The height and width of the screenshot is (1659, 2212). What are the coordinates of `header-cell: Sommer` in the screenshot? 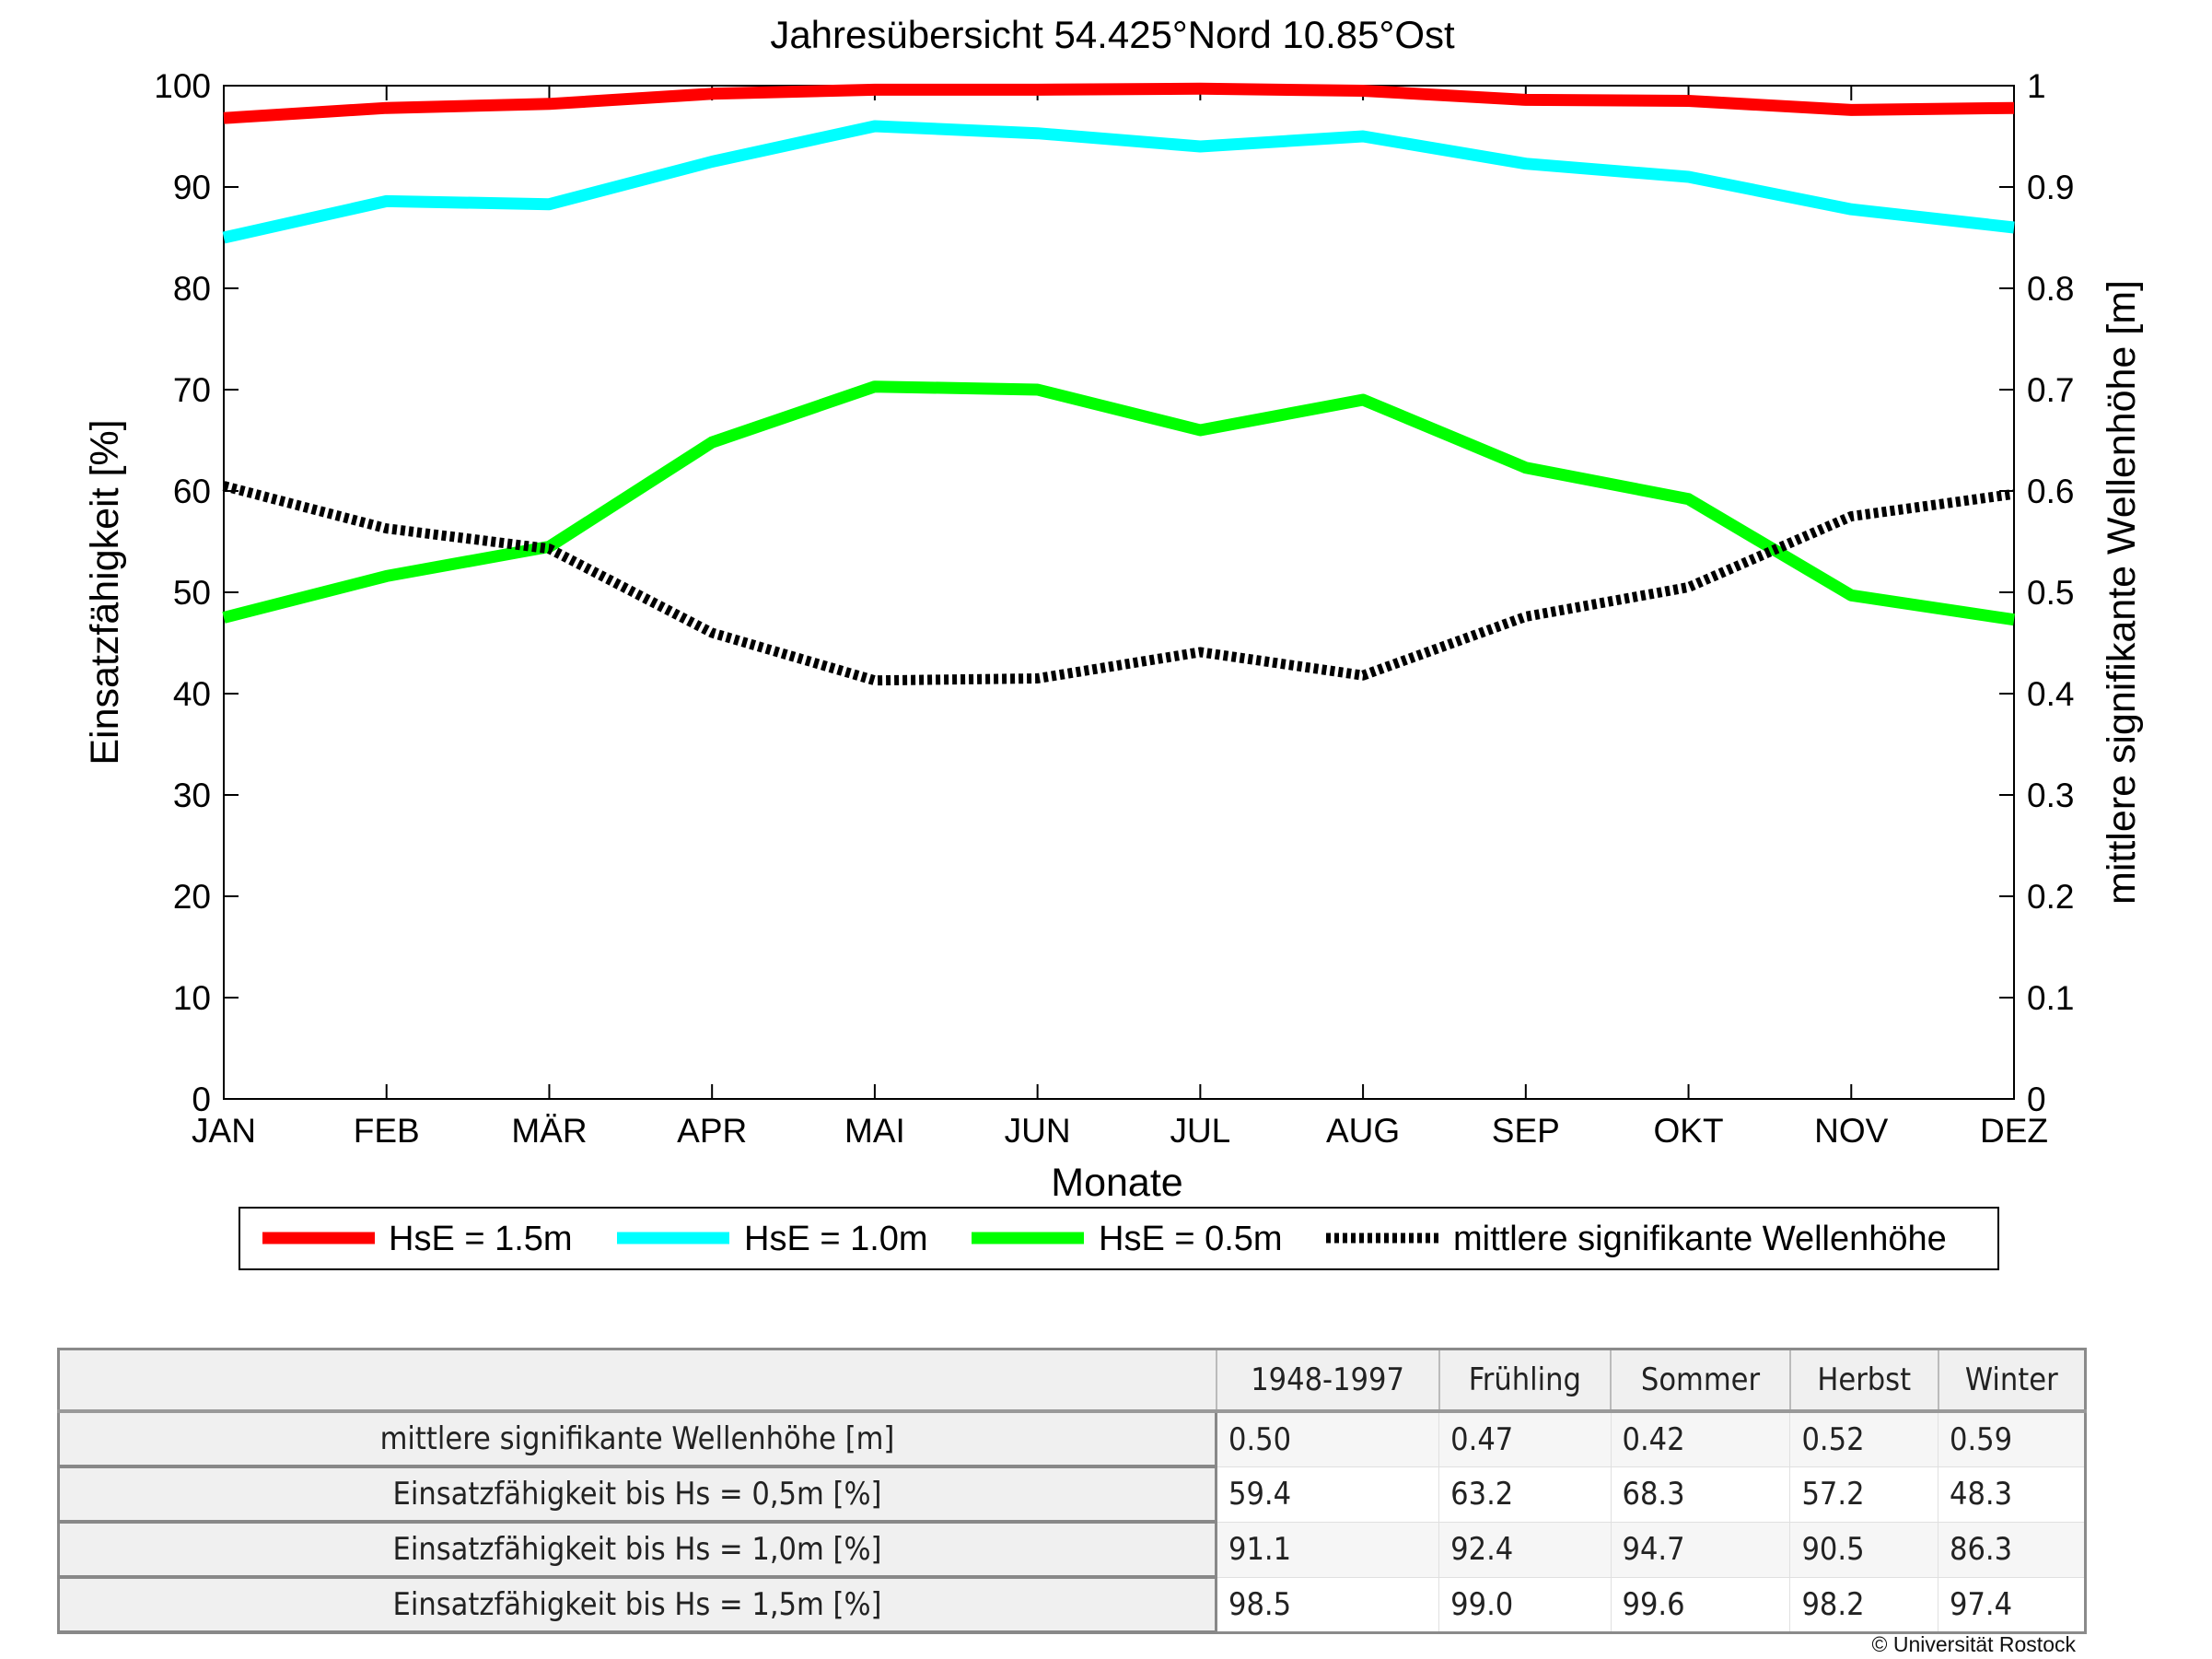 It's located at (1701, 1381).